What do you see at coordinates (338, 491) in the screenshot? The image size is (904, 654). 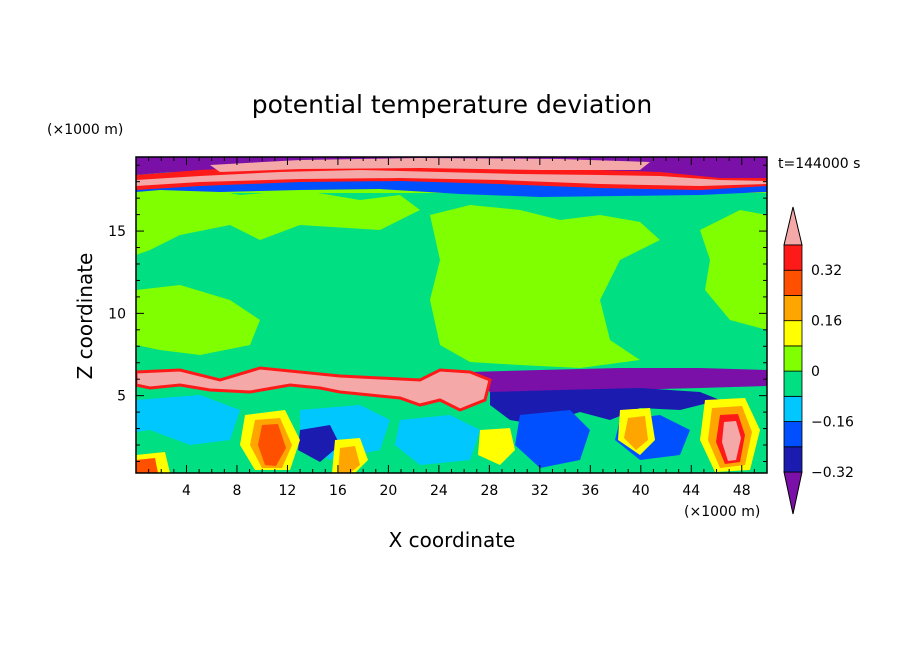 I see `x-tick-label: 16` at bounding box center [338, 491].